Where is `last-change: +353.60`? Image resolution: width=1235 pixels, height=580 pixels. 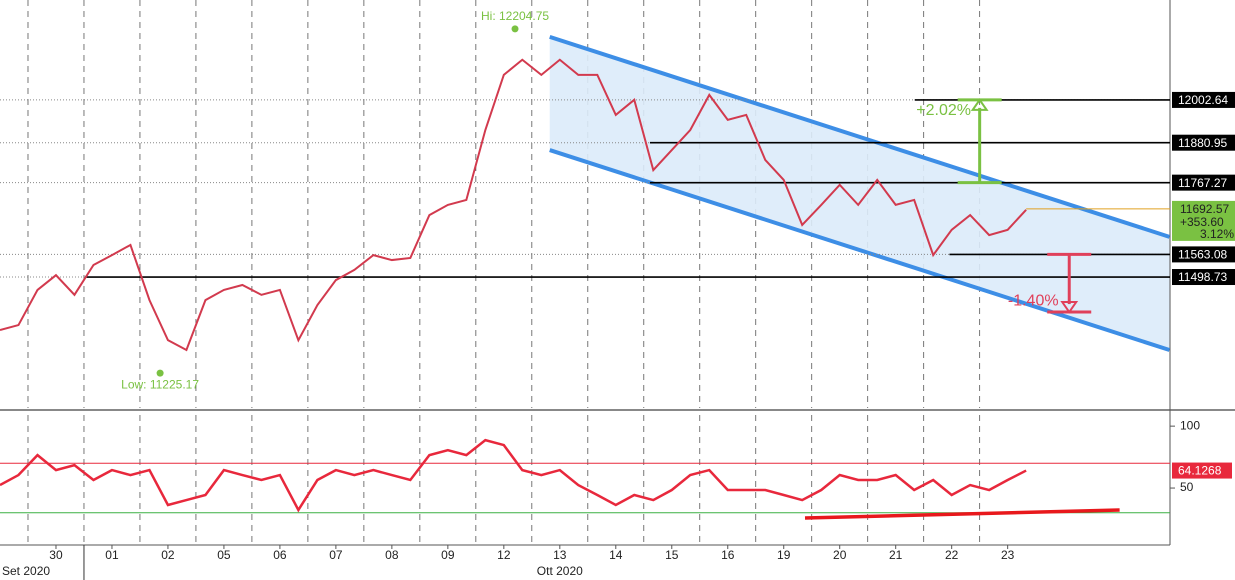 last-change: +353.60 is located at coordinates (1202, 222).